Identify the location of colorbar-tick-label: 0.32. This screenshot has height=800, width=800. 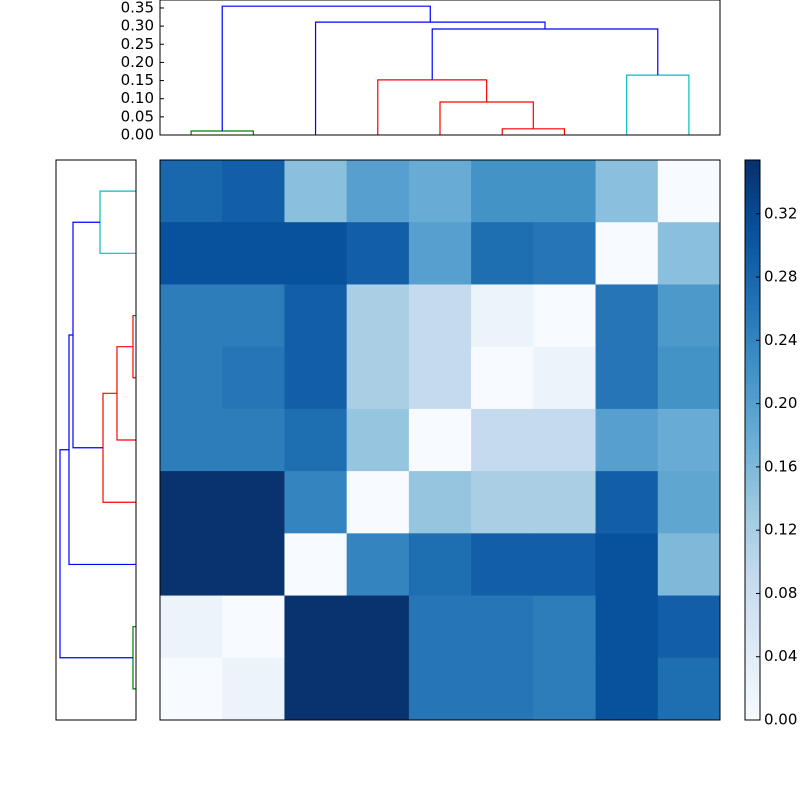
(780, 213).